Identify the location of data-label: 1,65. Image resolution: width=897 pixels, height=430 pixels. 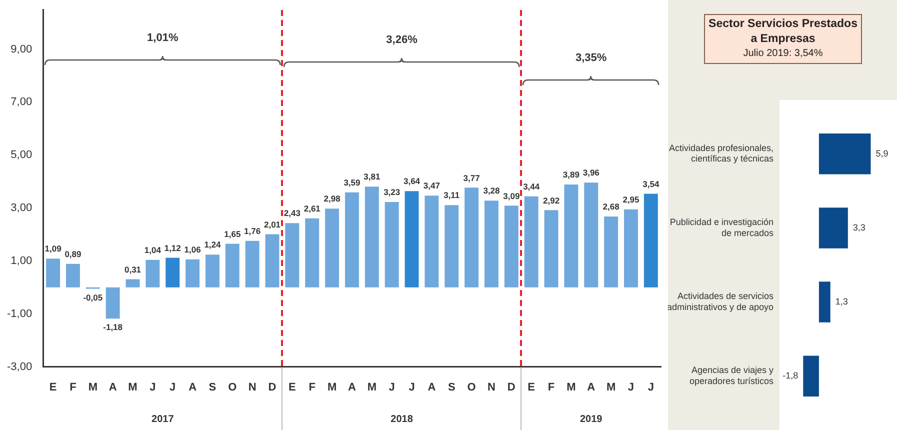
(232, 233).